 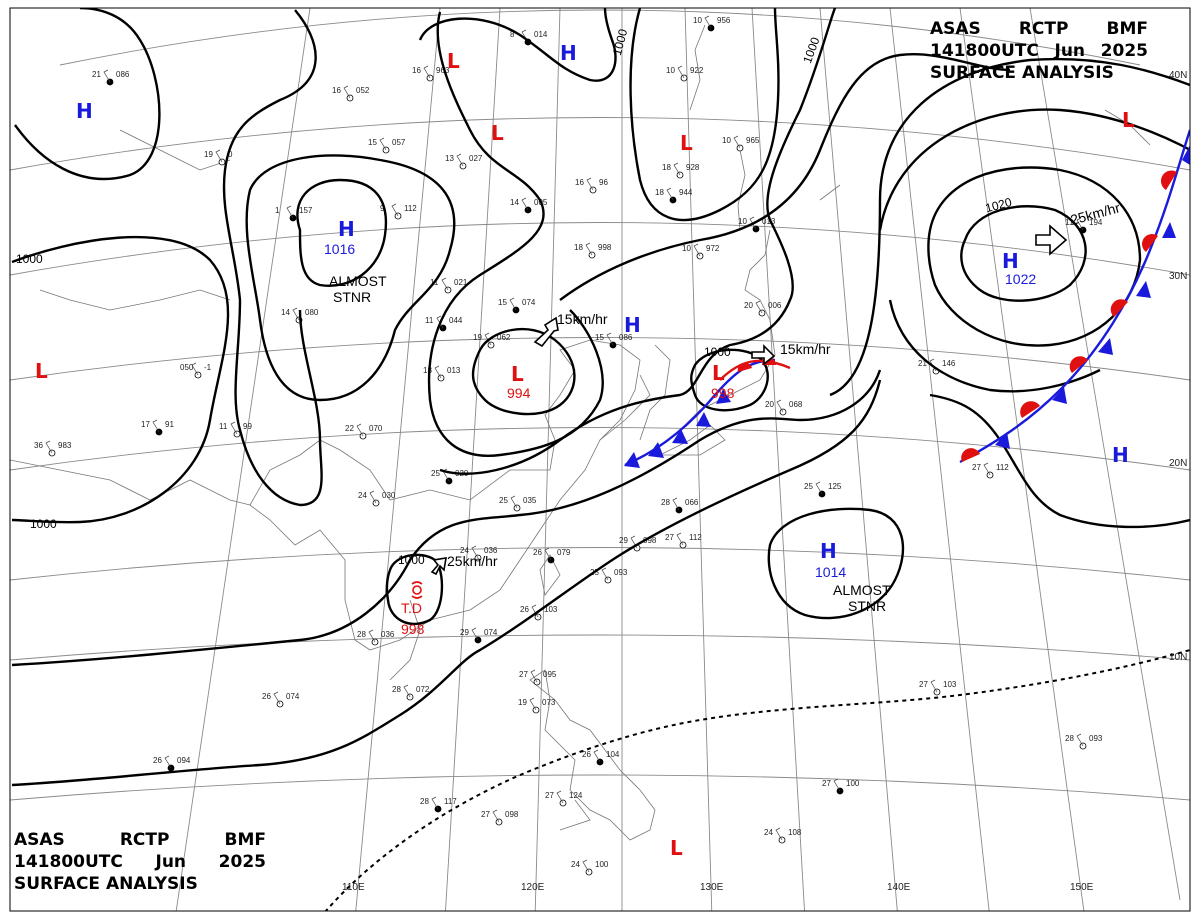 What do you see at coordinates (438, 566) in the screenshot?
I see `arrow-td` at bounding box center [438, 566].